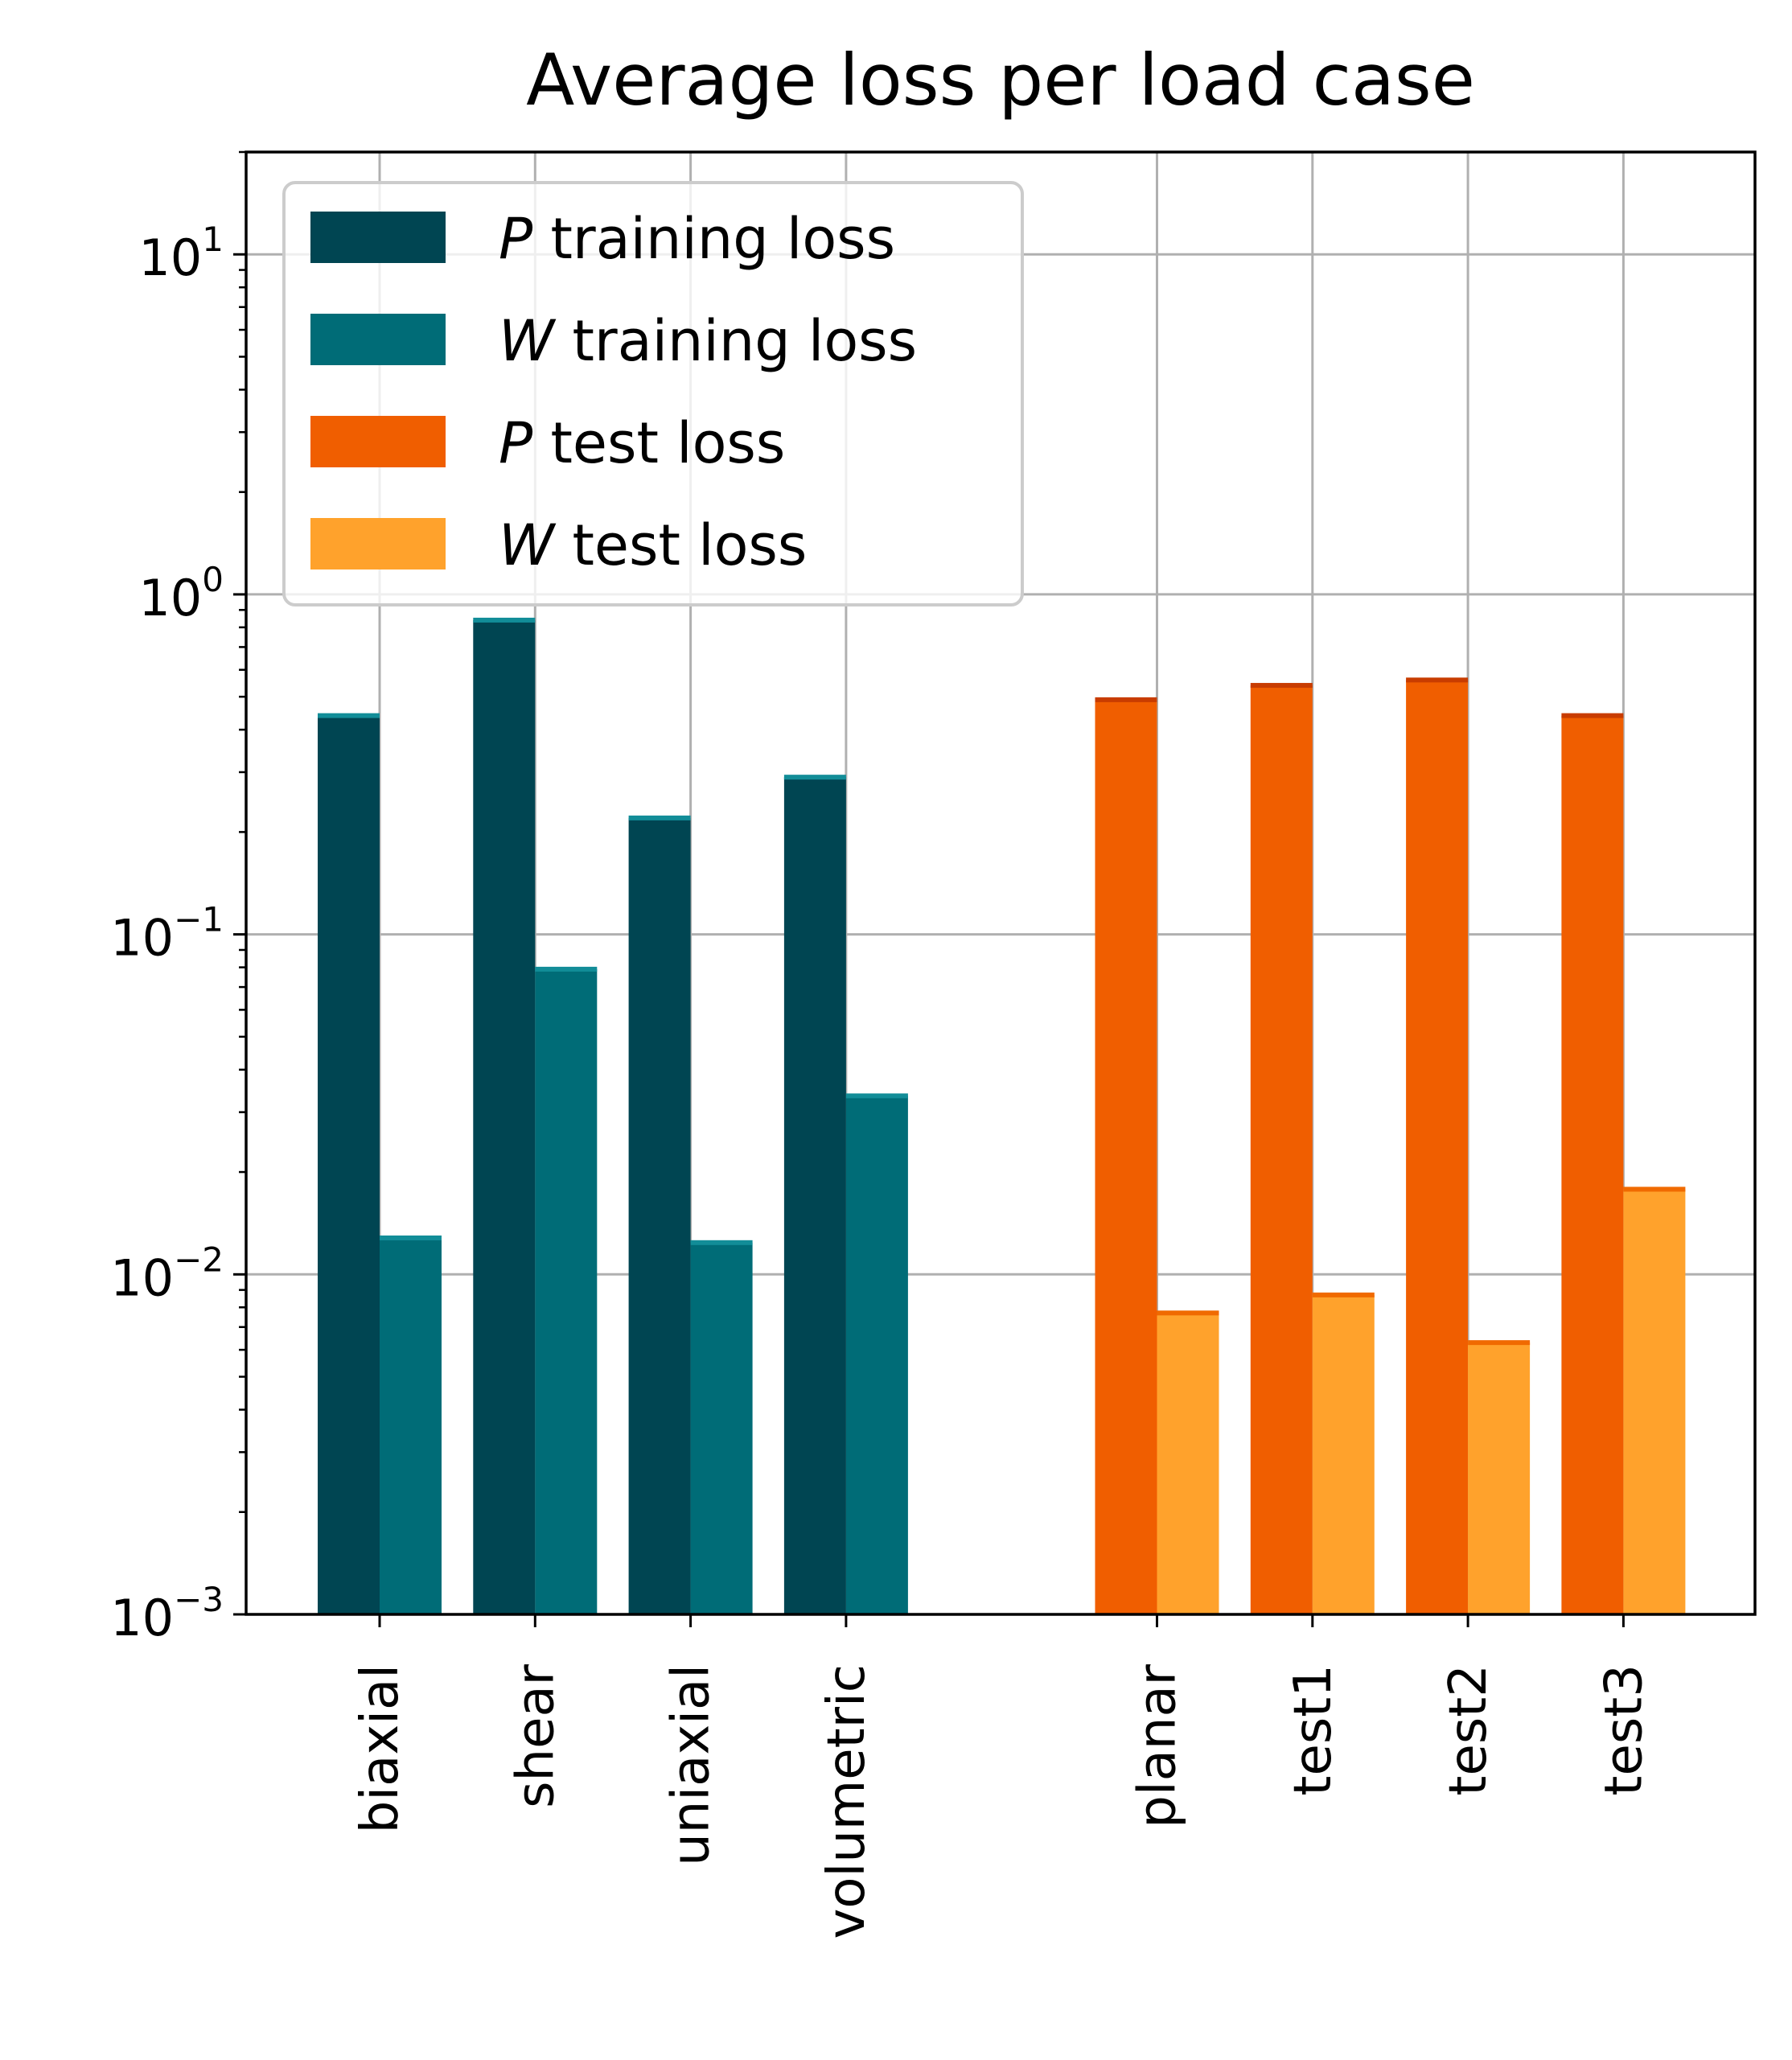  What do you see at coordinates (566, 1291) in the screenshot?
I see `bar-shear-W-training` at bounding box center [566, 1291].